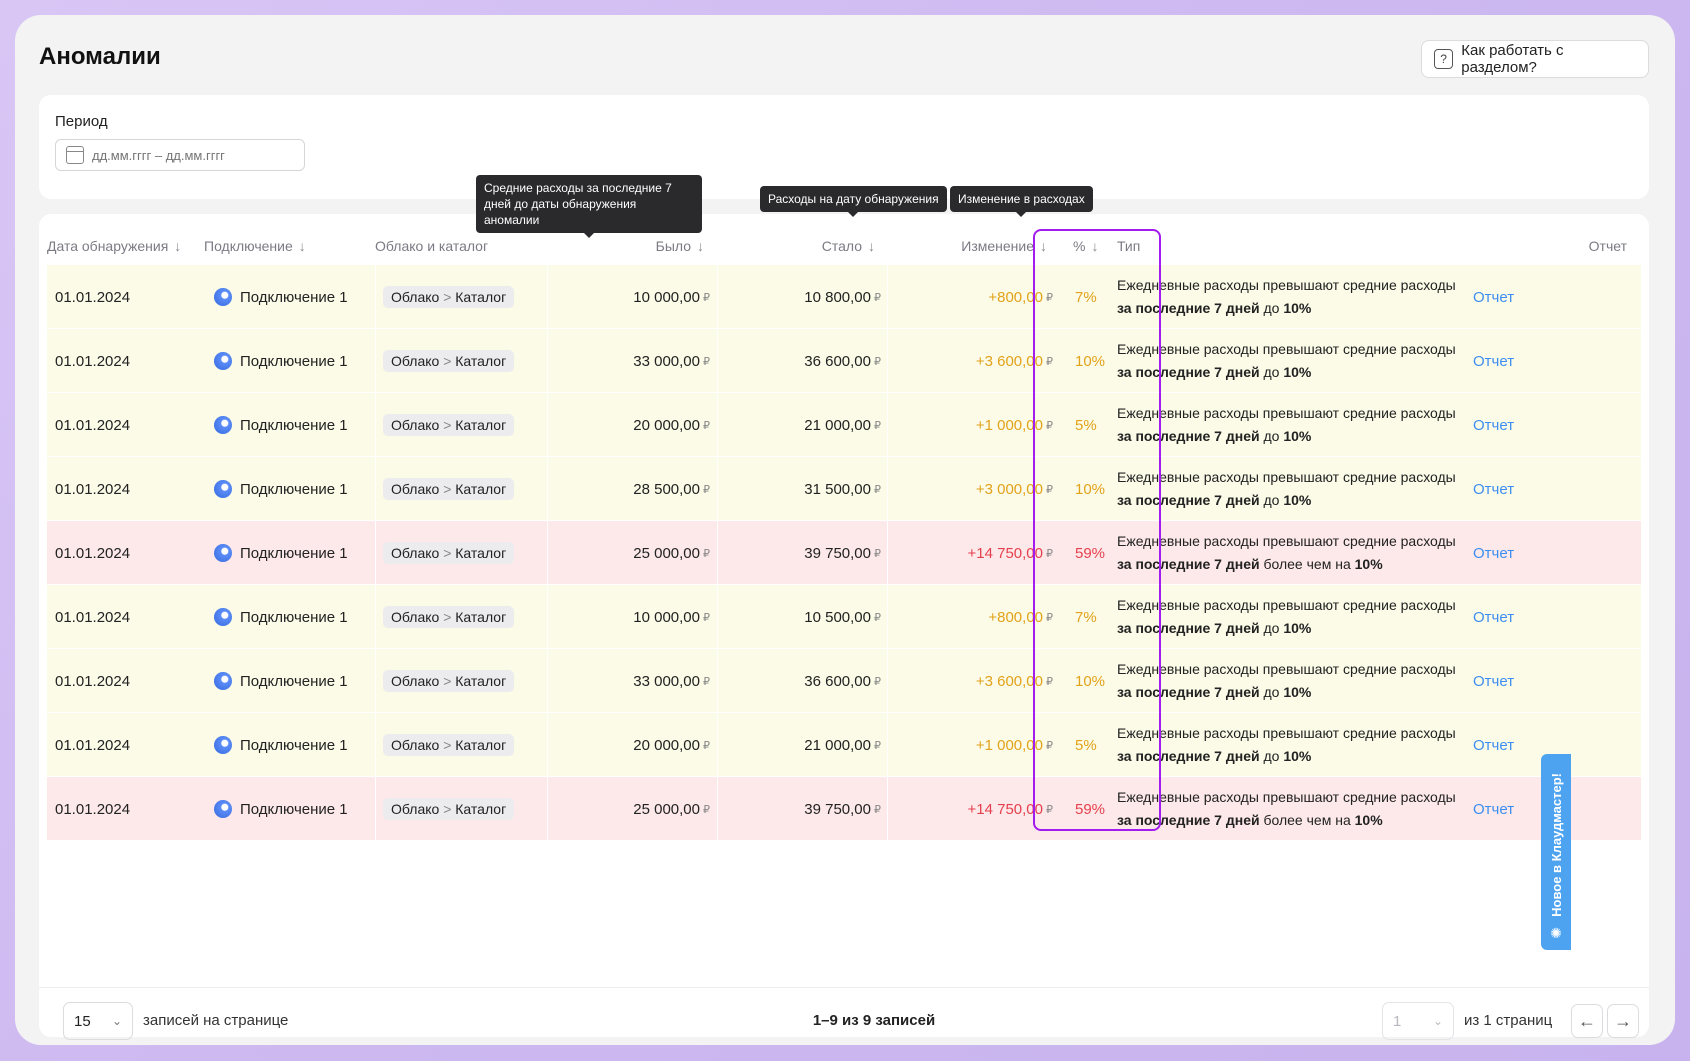  What do you see at coordinates (625, 246) in the screenshot?
I see `col-was: Было ↓` at bounding box center [625, 246].